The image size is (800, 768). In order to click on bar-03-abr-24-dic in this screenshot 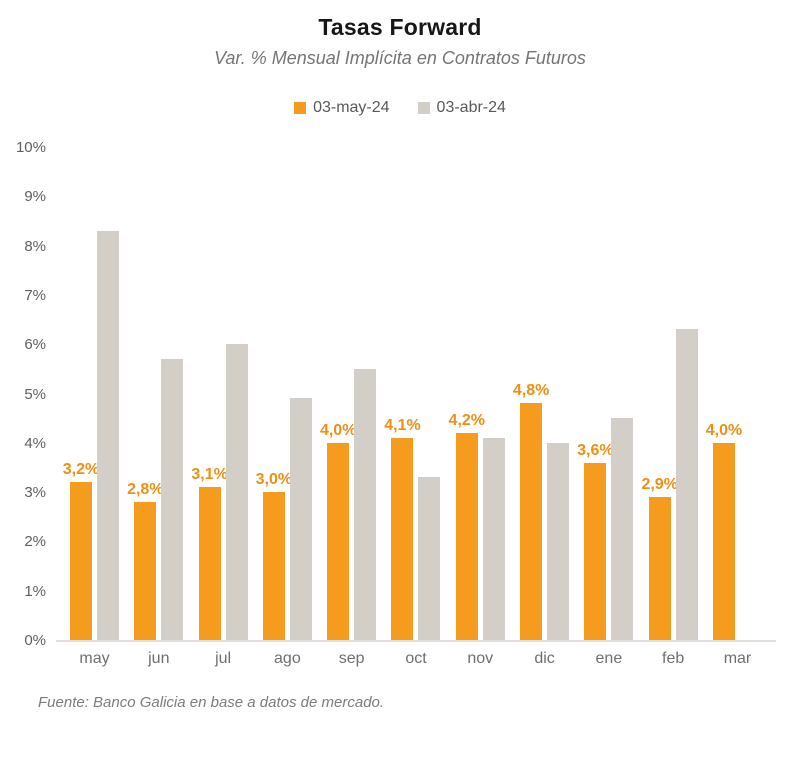, I will do `click(558, 541)`.